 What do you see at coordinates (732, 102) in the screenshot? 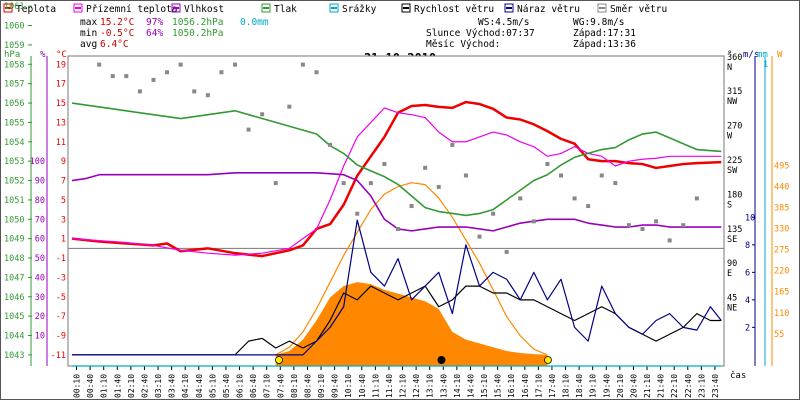
I see `axis-dir-tick-label: NW` at bounding box center [732, 102].